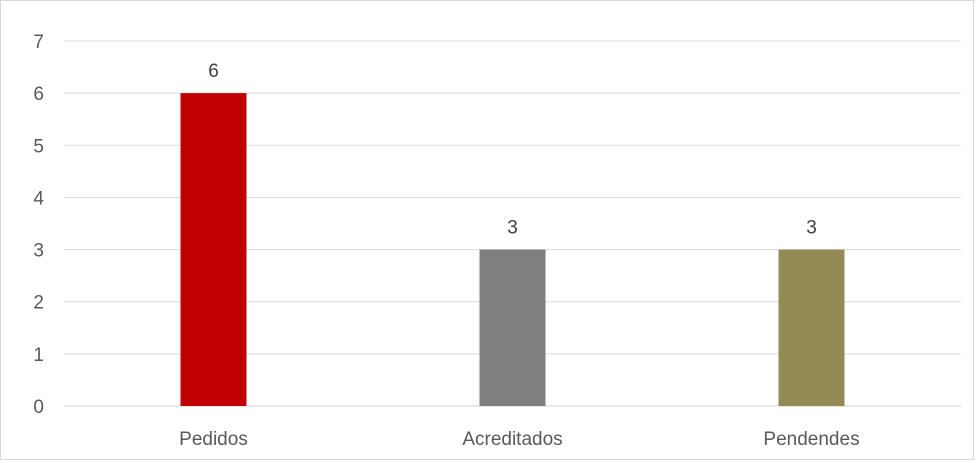 The width and height of the screenshot is (976, 463). What do you see at coordinates (38, 146) in the screenshot?
I see `y-tick-label: 5` at bounding box center [38, 146].